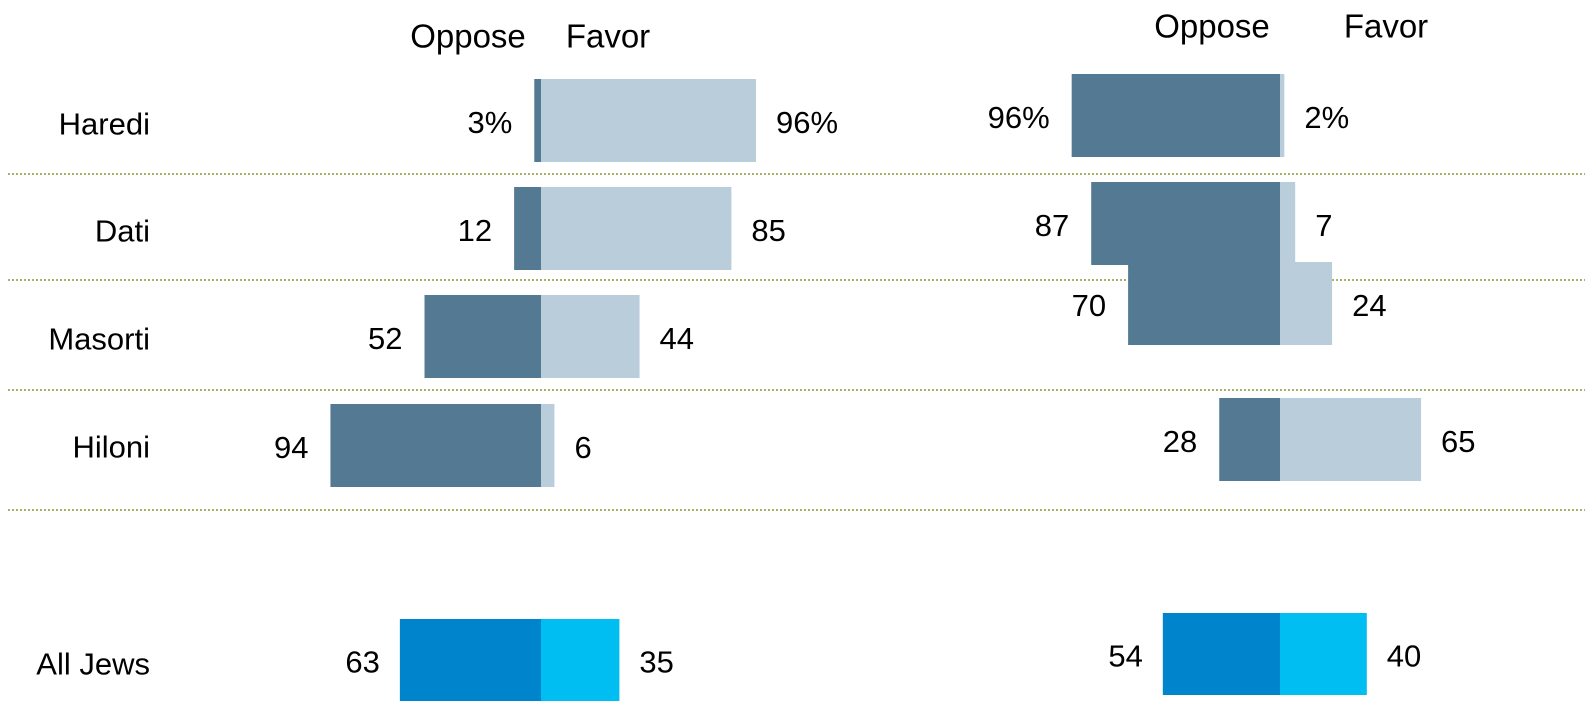 The image size is (1585, 709). I want to click on data-label-total-oppose: 63, so click(362, 662).